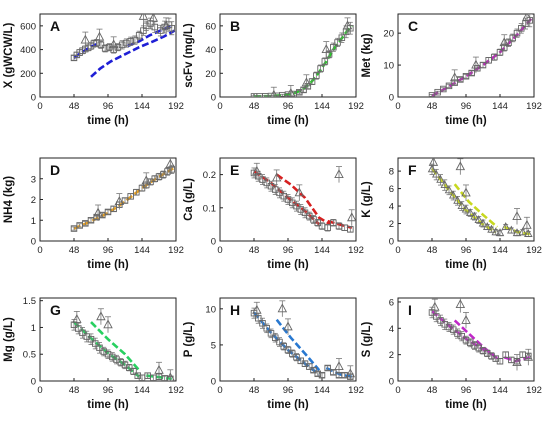 This screenshot has width=550, height=431. What do you see at coordinates (189, 340) in the screenshot?
I see `y-axis-label: P (g/L)` at bounding box center [189, 340].